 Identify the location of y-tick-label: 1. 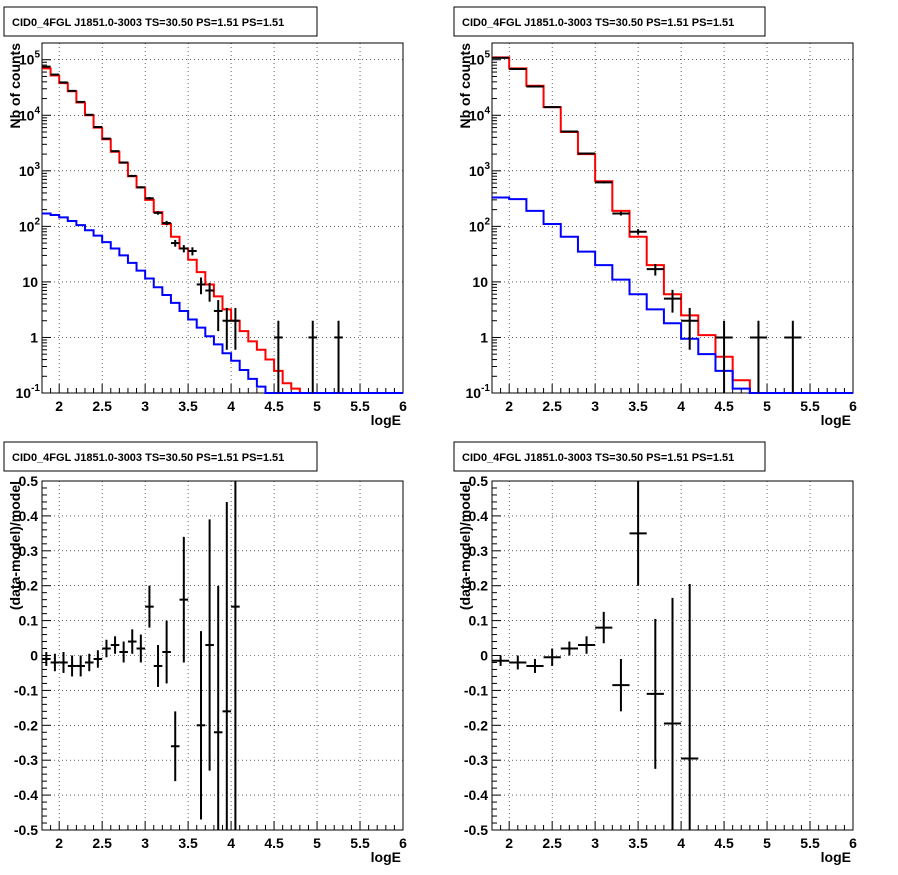
(484, 337).